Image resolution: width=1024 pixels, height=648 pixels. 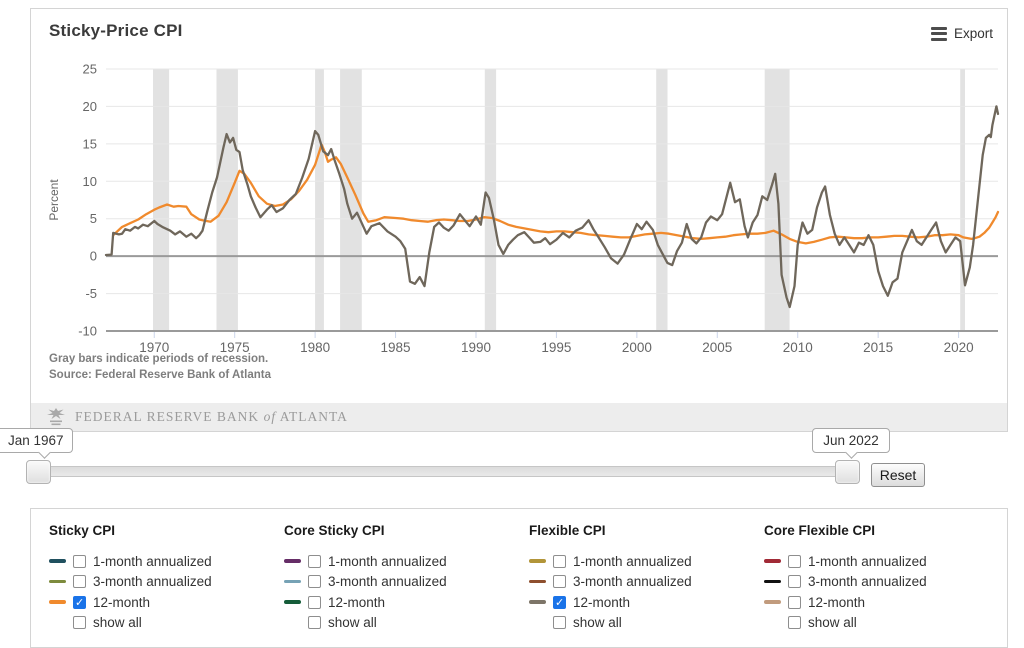 I want to click on legend-item-core-flexible-cpi-show-all: show all, so click(x=810, y=623).